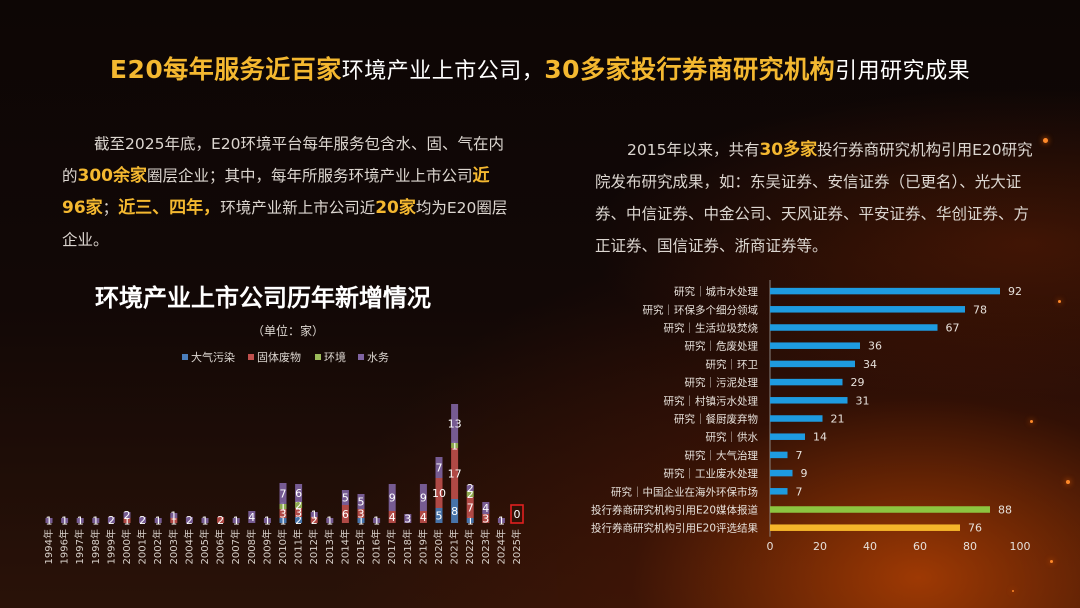 This screenshot has width=1080, height=608. Describe the element at coordinates (285, 224) in the screenshot. I see `left-text-5: 均为E20圈层企业。` at that location.